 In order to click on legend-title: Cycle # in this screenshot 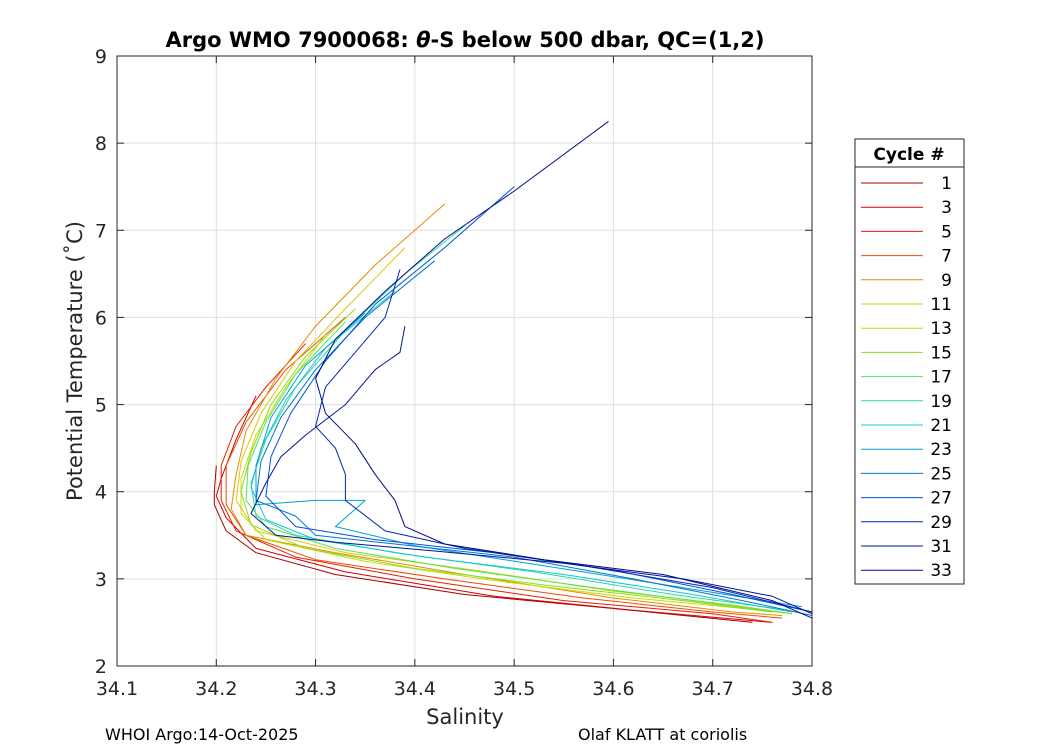, I will do `click(908, 155)`.